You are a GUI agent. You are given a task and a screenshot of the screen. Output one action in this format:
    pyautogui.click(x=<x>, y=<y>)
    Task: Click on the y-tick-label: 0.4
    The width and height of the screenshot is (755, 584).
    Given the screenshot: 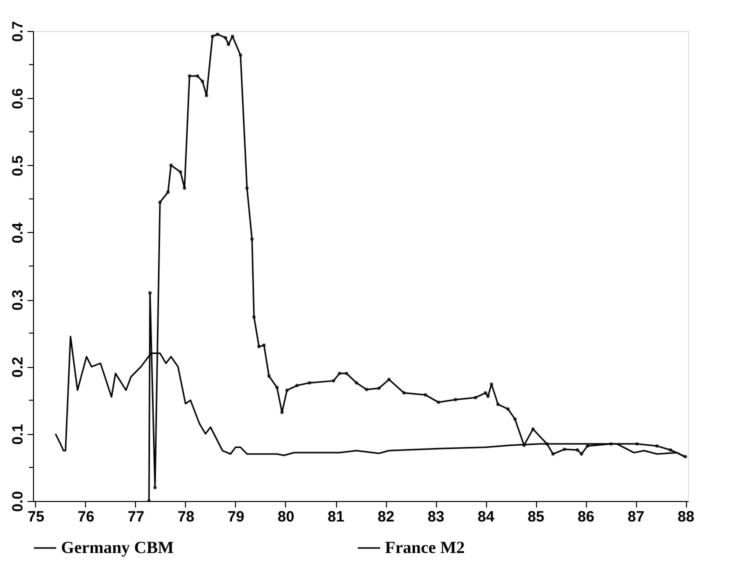 What is the action you would take?
    pyautogui.click(x=18, y=233)
    